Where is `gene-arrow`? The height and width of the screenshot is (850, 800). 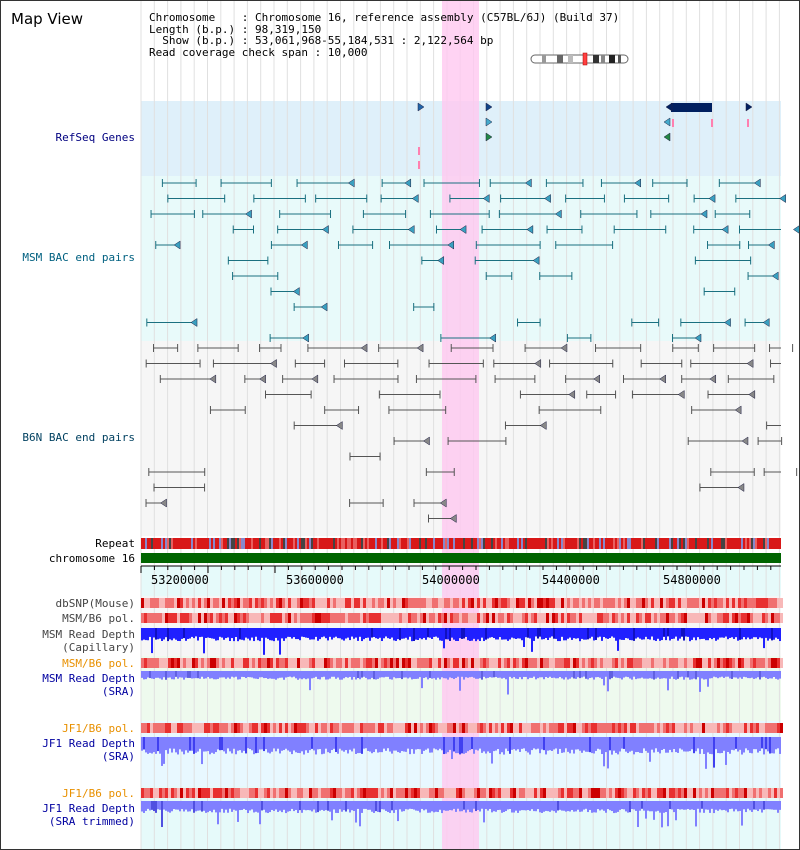
gene-arrow is located at coordinates (669, 107).